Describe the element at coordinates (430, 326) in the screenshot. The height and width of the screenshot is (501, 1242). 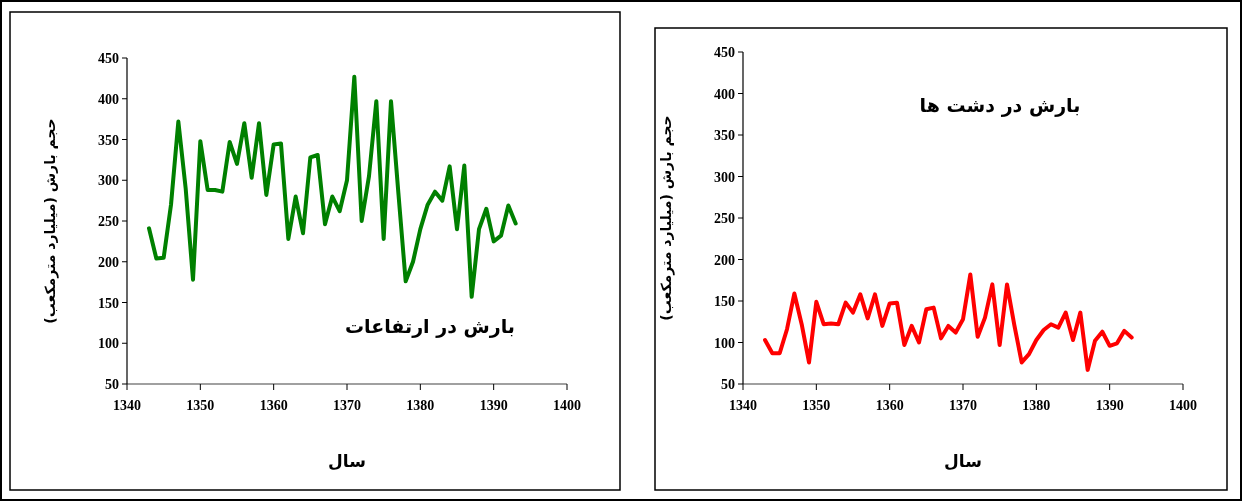
I see `text: بارش در ارتفاعات` at that location.